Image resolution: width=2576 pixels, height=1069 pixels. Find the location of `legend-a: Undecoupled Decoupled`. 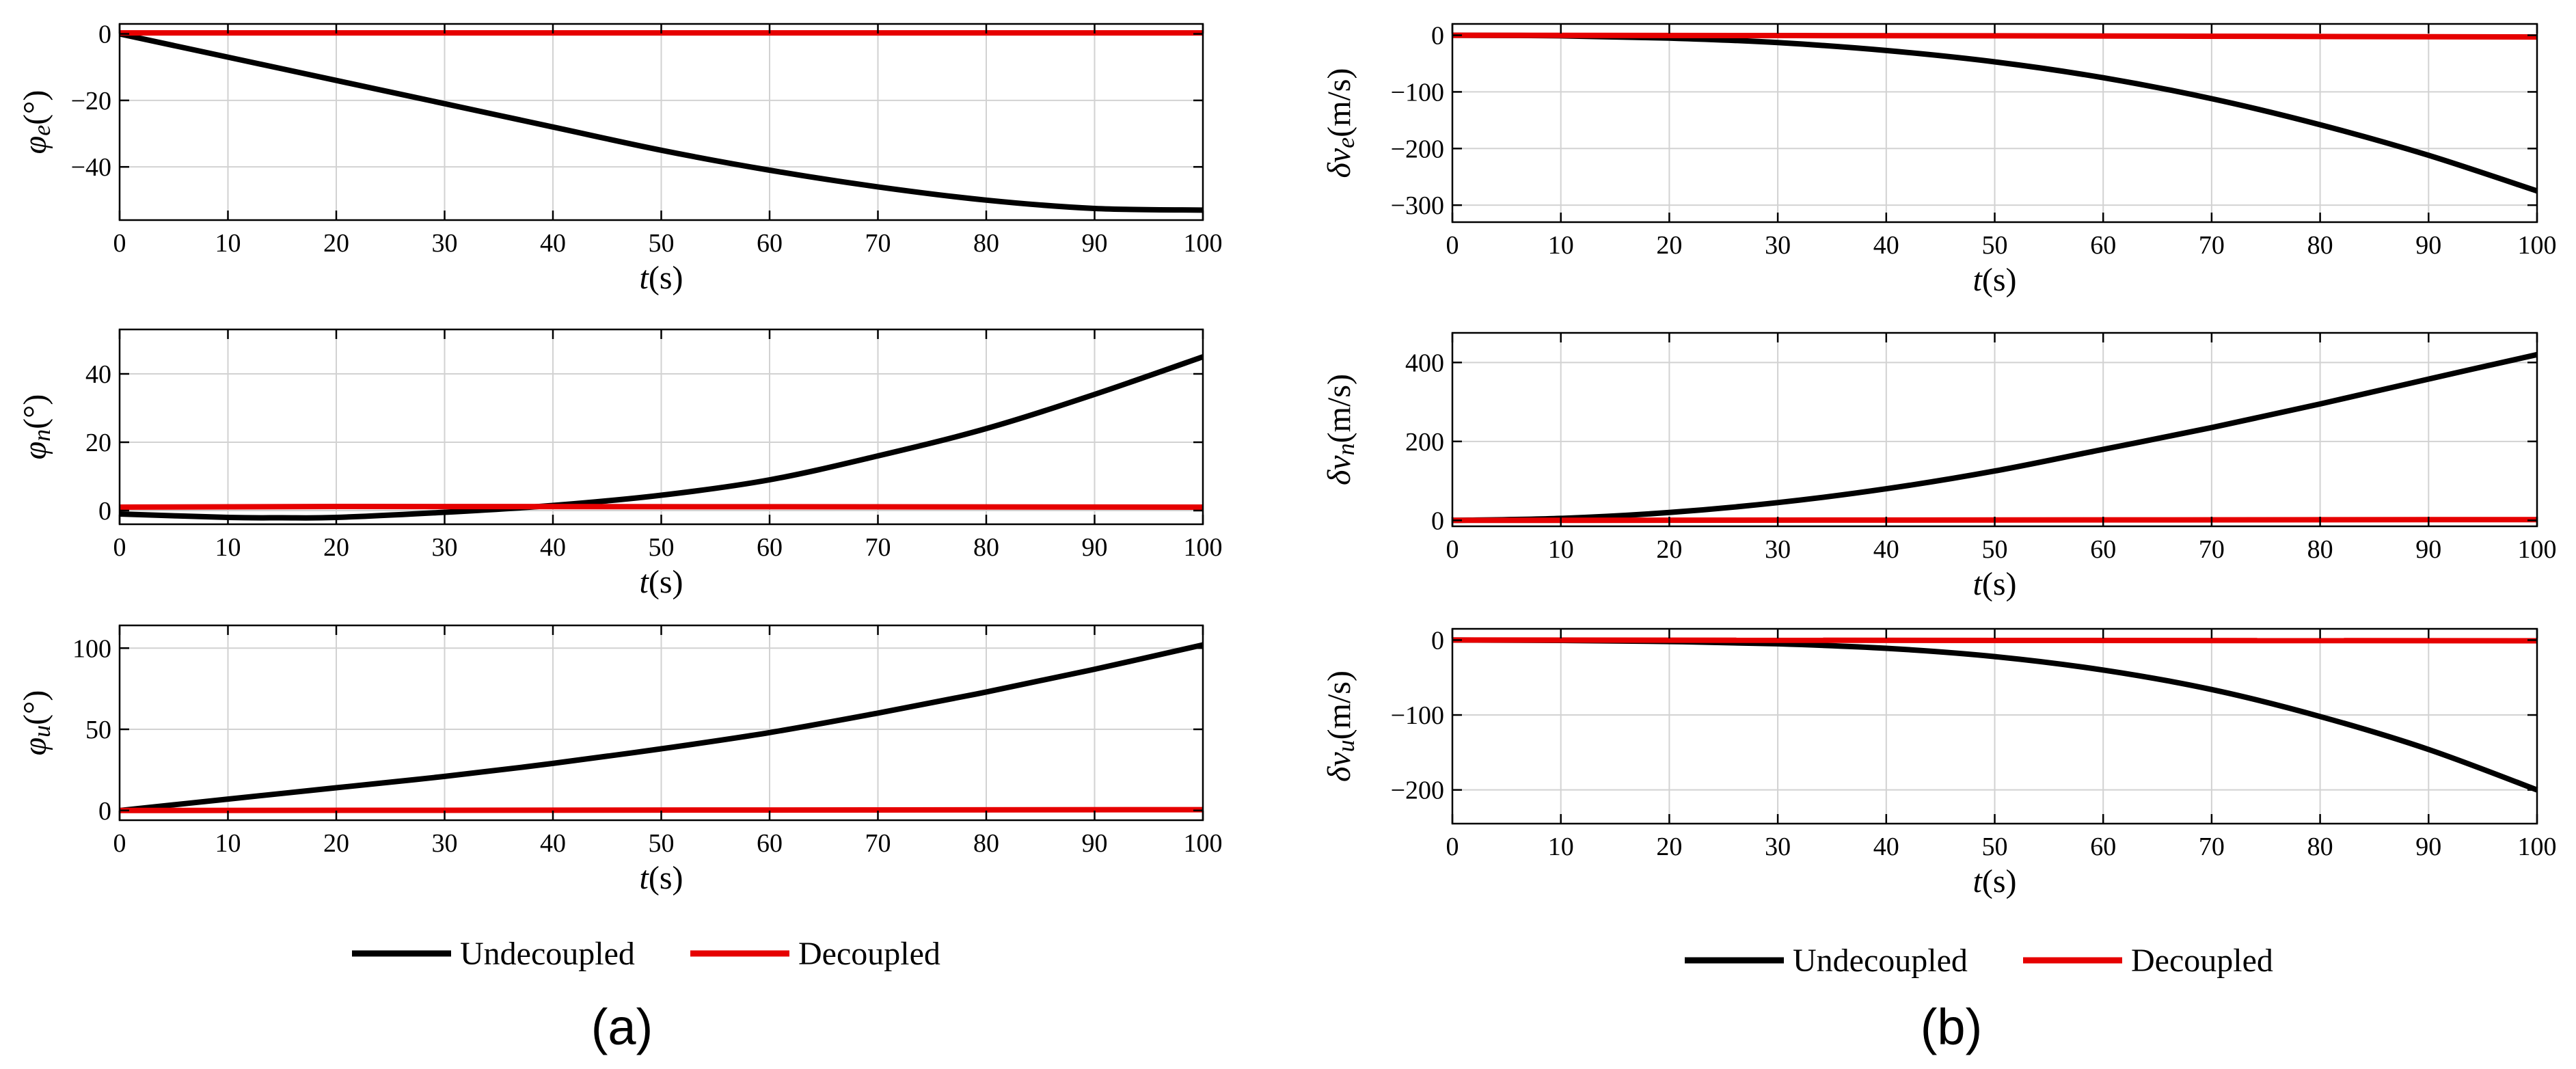

legend-a: Undecoupled Decoupled is located at coordinates (646, 954).